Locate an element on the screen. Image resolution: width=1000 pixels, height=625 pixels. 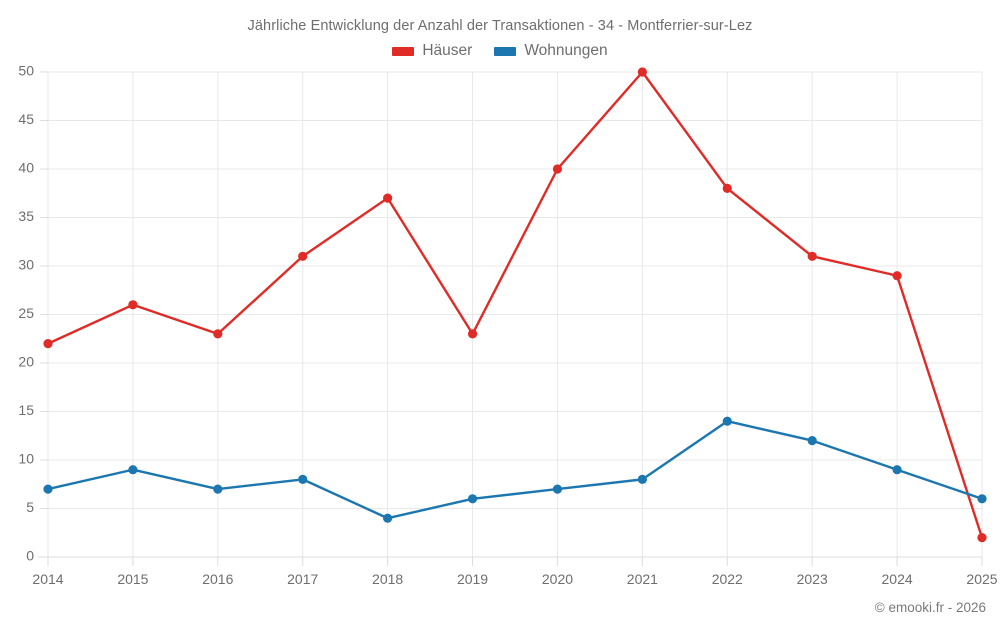
x-axis-tick-label: 2015 is located at coordinates (132, 579).